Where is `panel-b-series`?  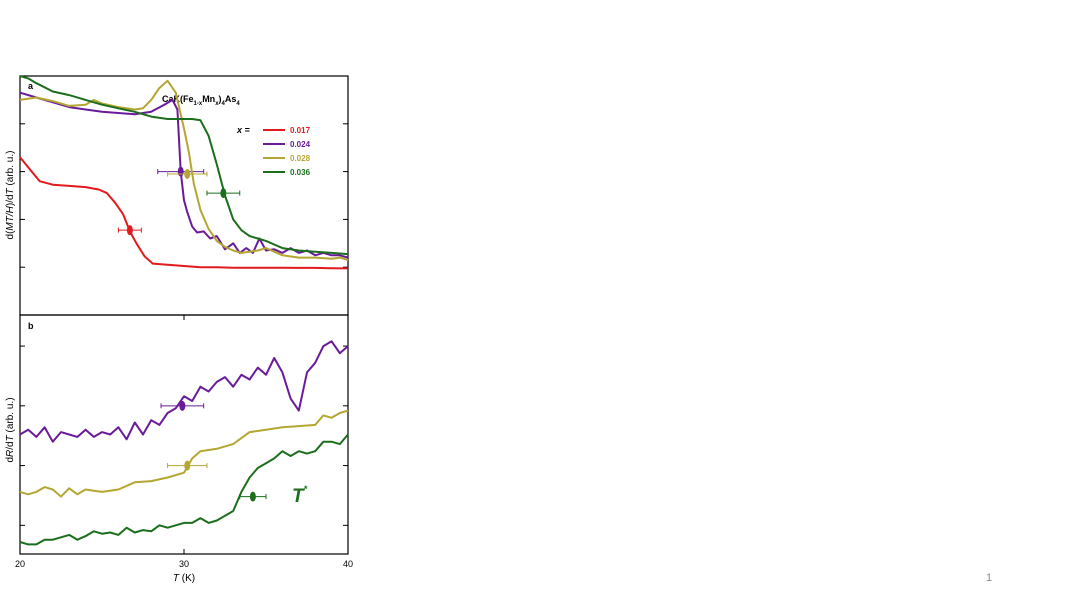 panel-b-series is located at coordinates (184, 443).